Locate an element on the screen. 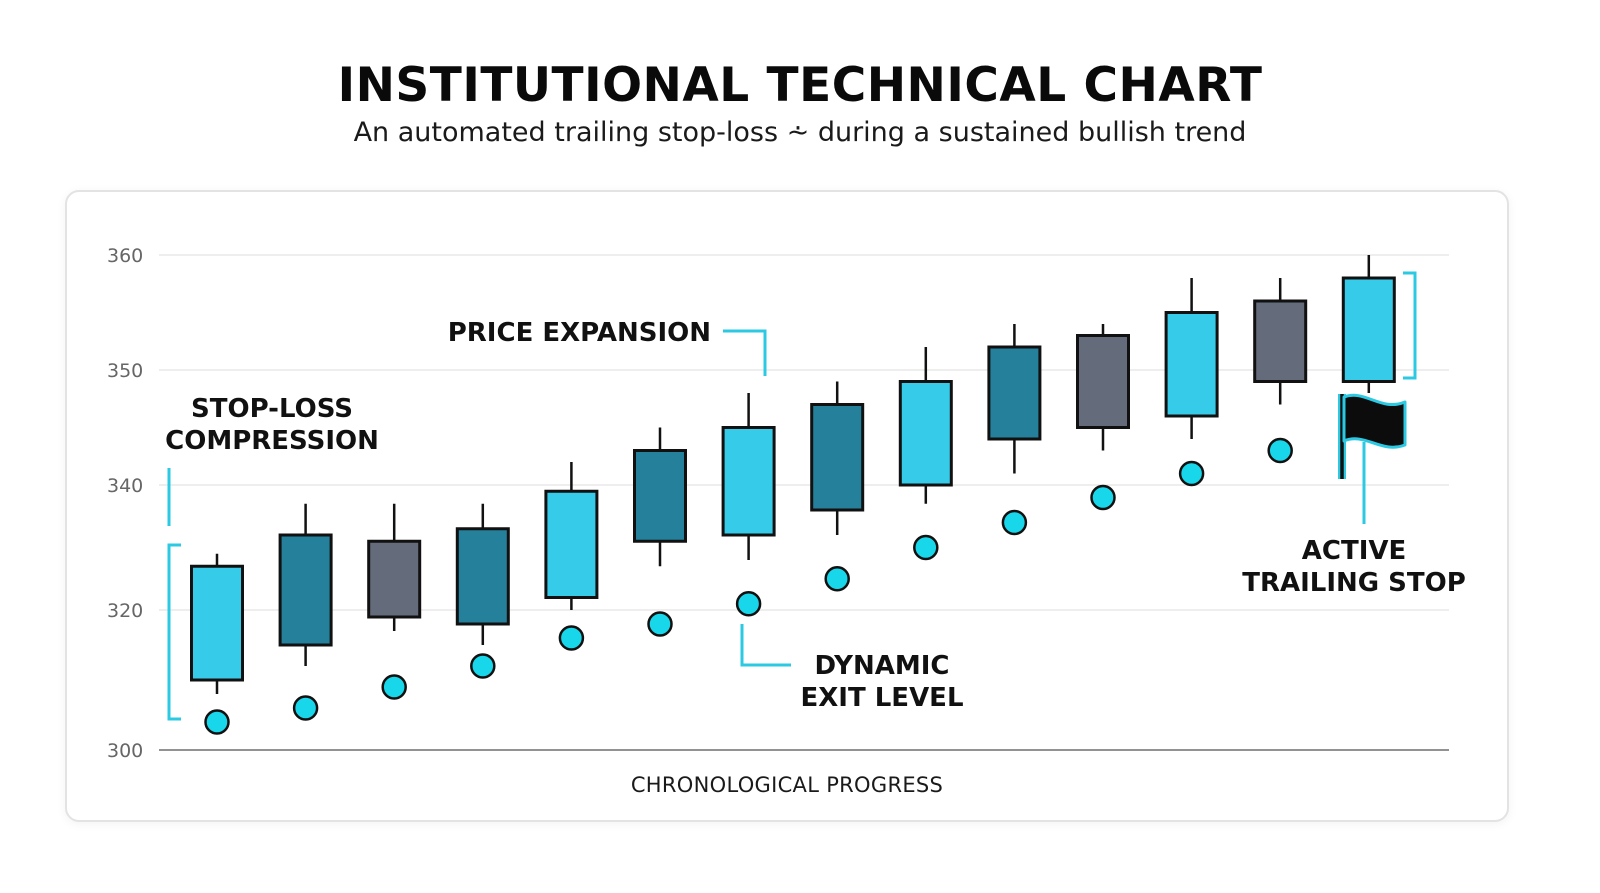  annotation-active-trailing-stop: ACTIVE is located at coordinates (1354, 551).